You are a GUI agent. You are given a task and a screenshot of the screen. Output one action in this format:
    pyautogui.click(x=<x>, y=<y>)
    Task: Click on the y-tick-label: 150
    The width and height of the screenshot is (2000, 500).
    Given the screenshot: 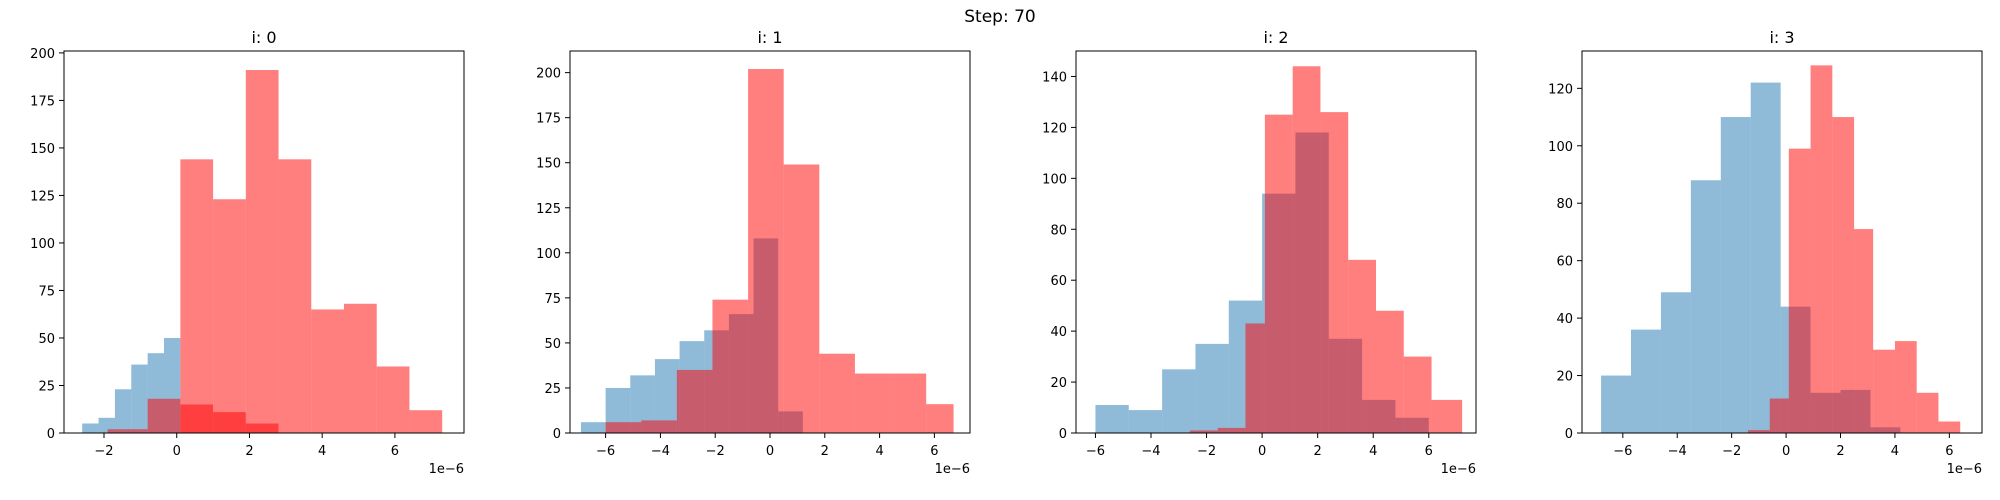 What is the action you would take?
    pyautogui.click(x=548, y=164)
    